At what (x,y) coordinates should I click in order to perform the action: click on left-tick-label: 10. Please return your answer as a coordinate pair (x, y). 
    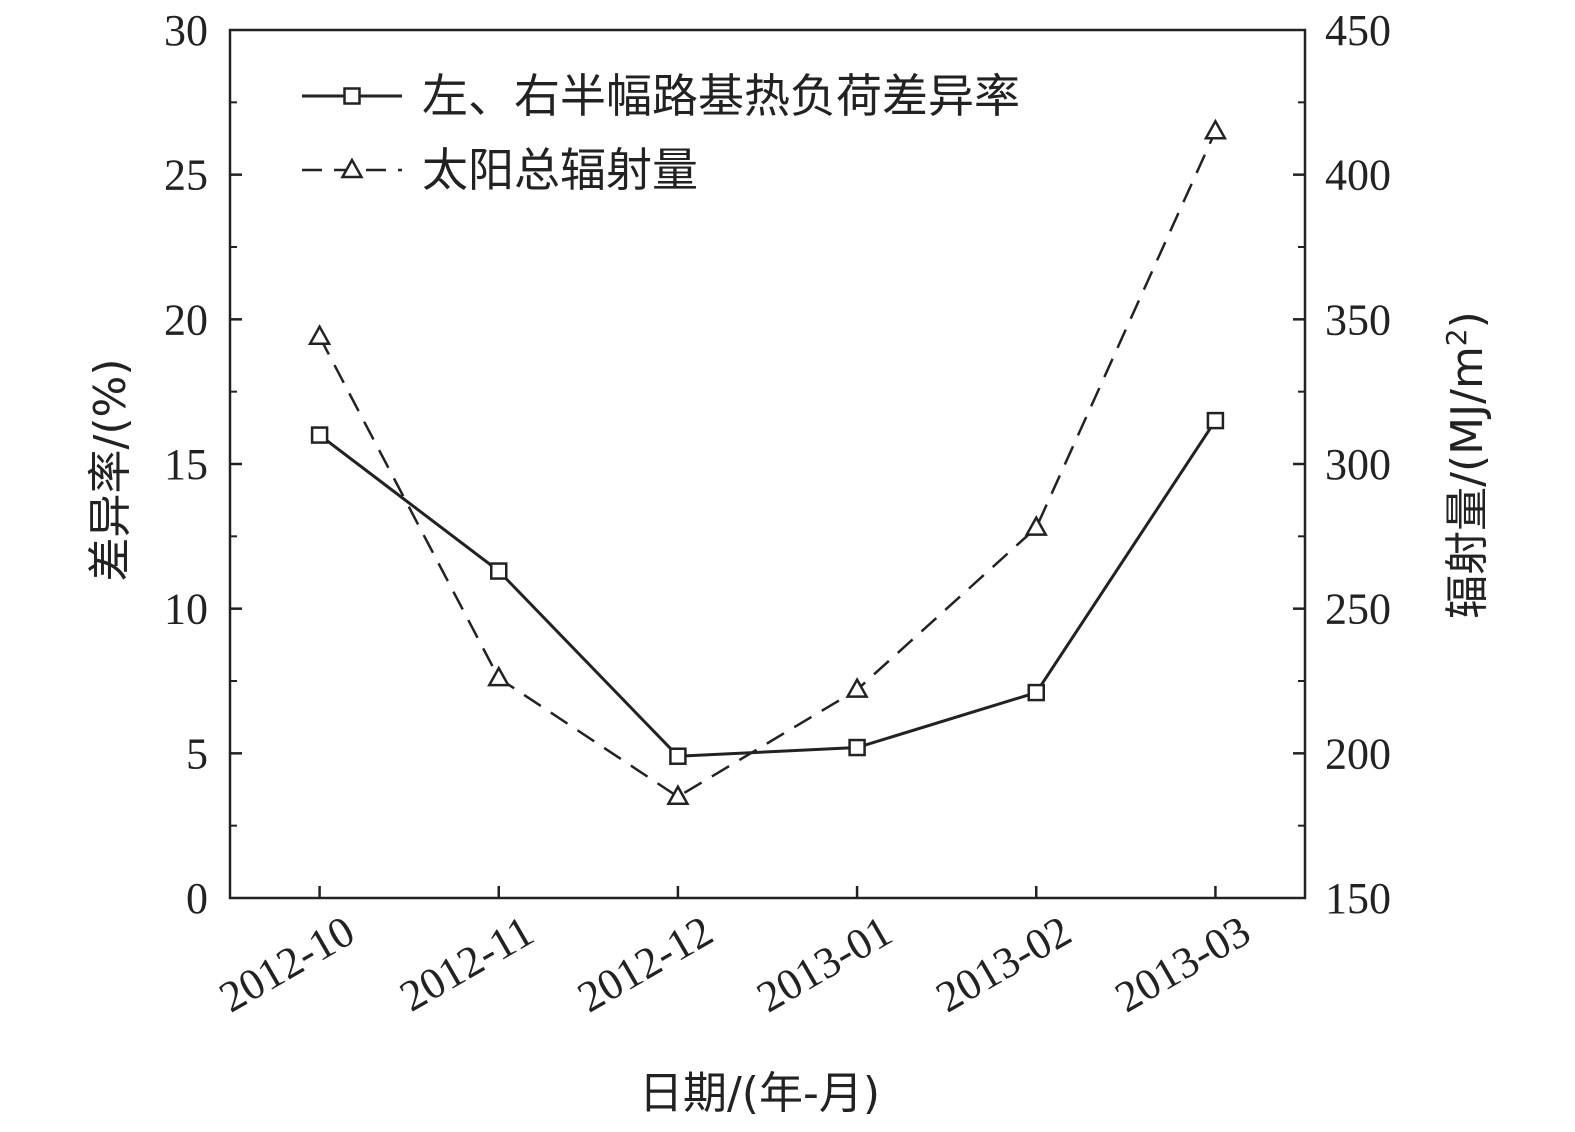
    Looking at the image, I should click on (186, 609).